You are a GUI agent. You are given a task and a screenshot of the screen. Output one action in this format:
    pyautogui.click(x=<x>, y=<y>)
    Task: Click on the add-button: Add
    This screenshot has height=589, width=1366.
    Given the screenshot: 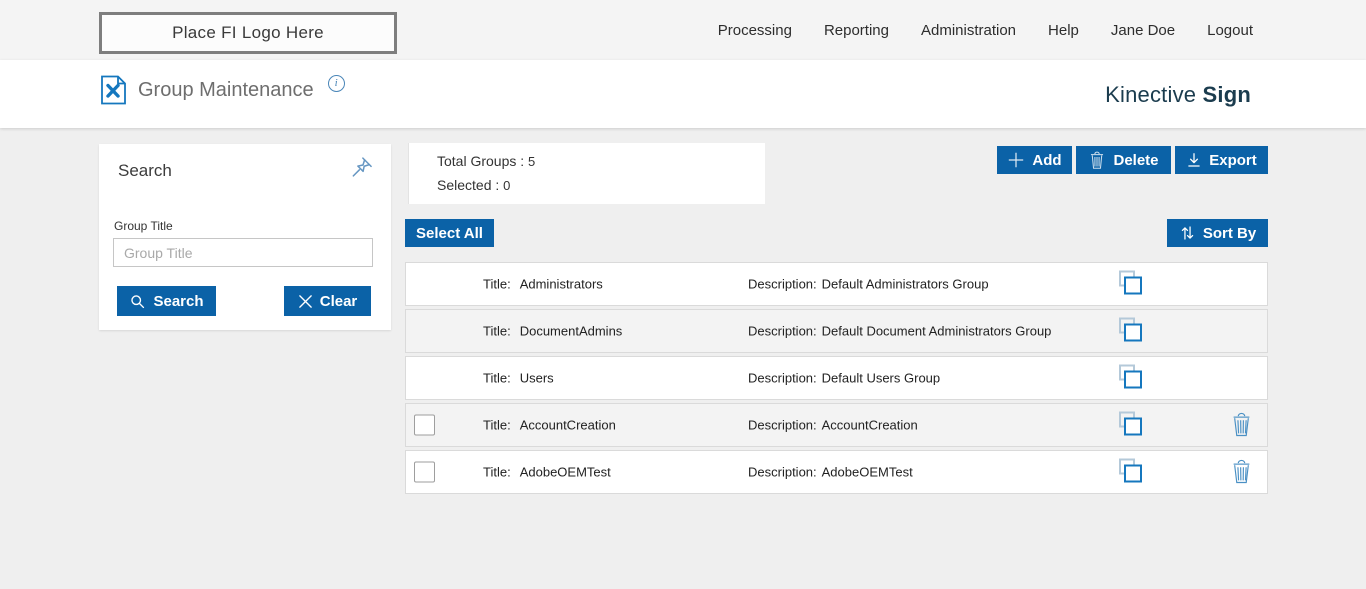 What is the action you would take?
    pyautogui.click(x=1034, y=160)
    